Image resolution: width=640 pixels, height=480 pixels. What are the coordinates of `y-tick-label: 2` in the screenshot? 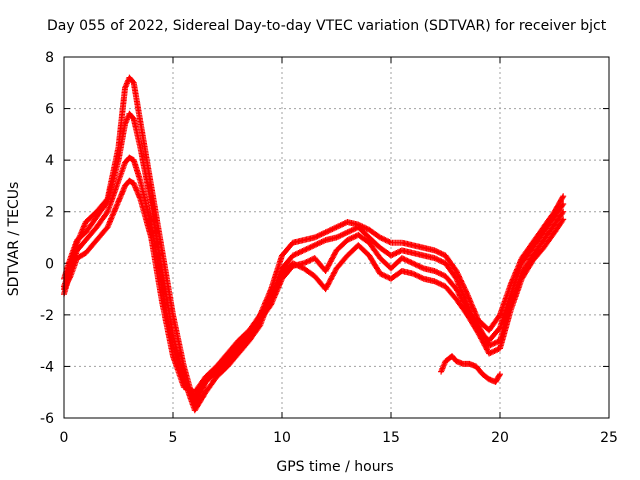 It's located at (49, 213).